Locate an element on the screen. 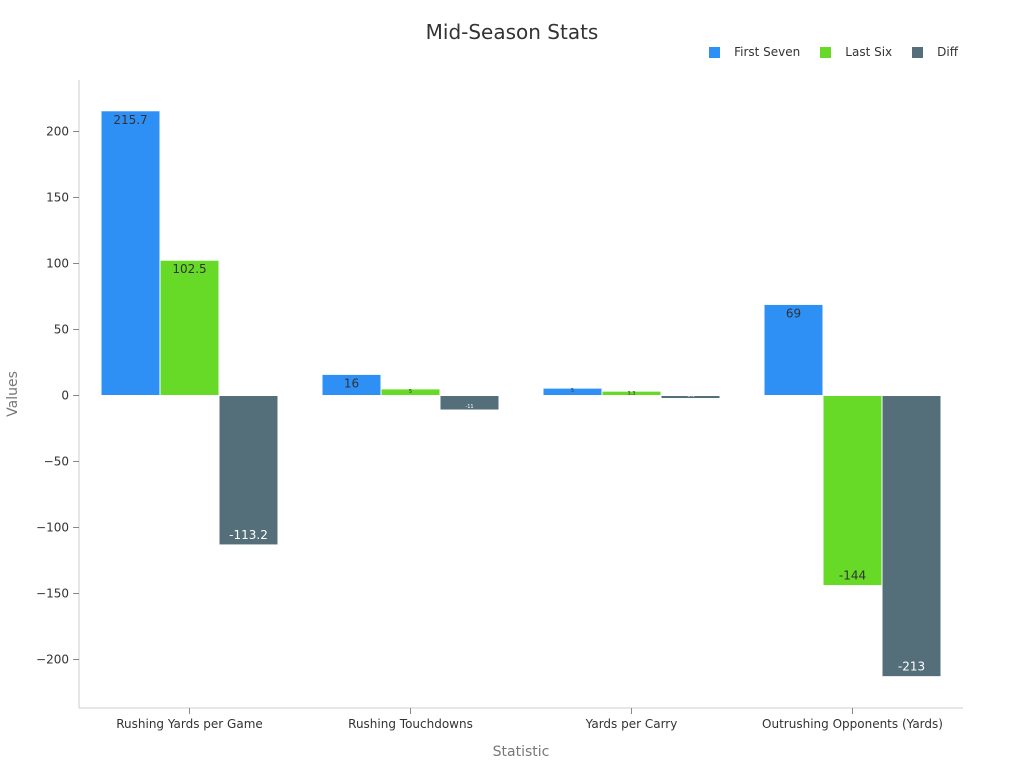 The height and width of the screenshot is (768, 1024). legend-label-last-six: Last Six is located at coordinates (869, 52).